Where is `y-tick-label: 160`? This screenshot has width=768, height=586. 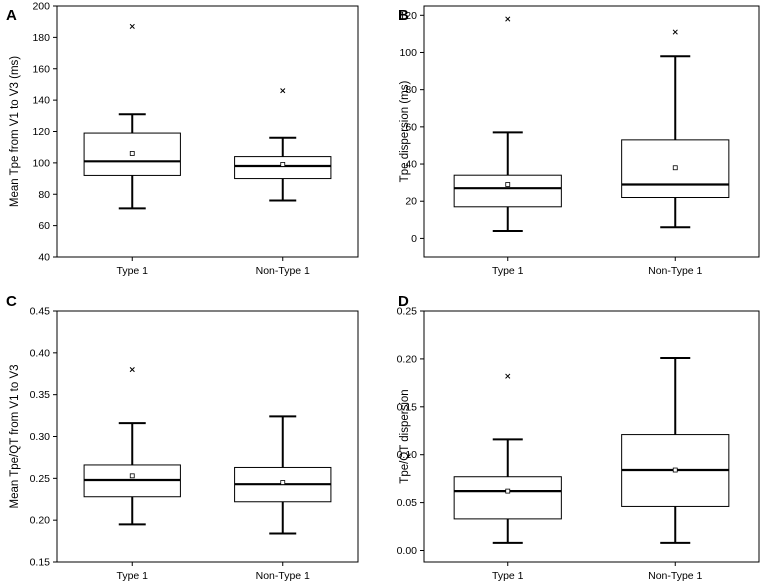
y-tick-label: 160 is located at coordinates (41, 69).